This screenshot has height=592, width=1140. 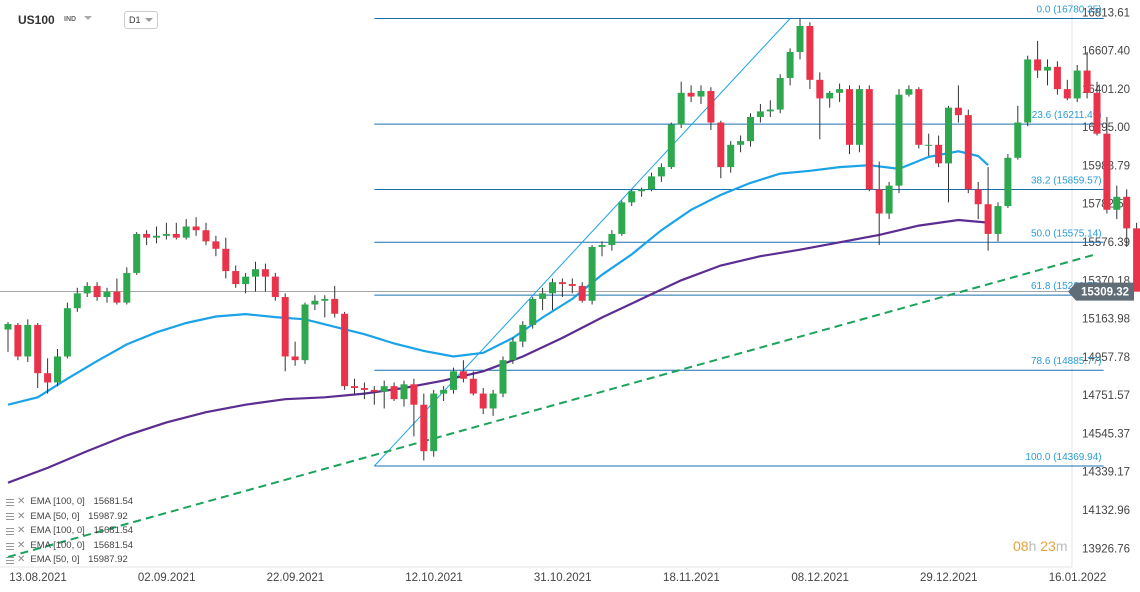 I want to click on y-tick-label: 14545.37, so click(x=1106, y=434).